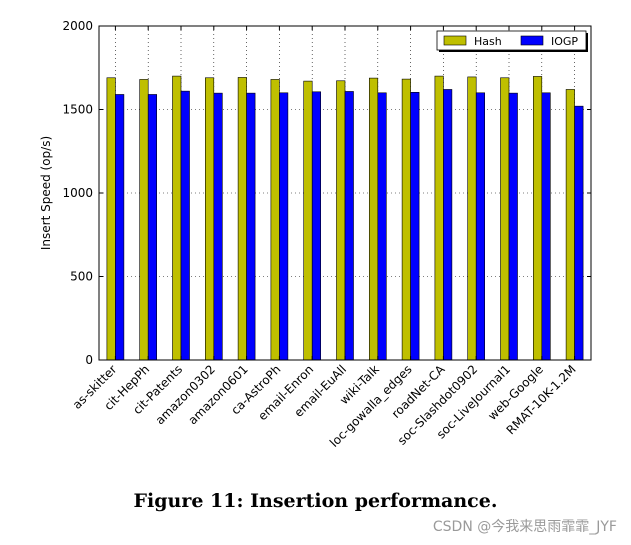  Describe the element at coordinates (480, 226) in the screenshot. I see `bar-iogp-soc-Slashdot0902` at that location.